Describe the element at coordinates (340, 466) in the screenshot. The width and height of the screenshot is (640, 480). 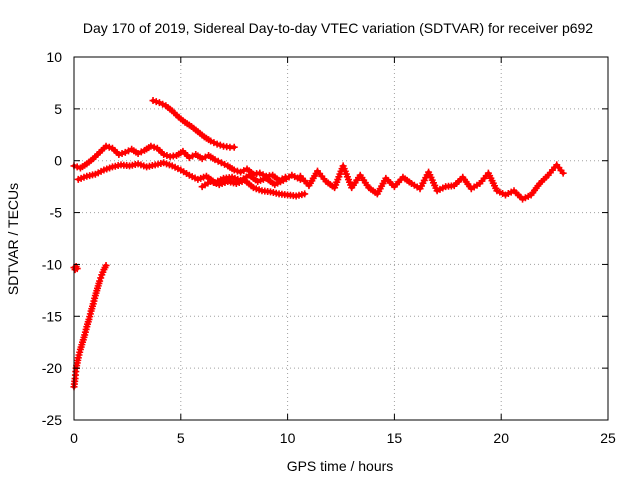
I see `x-axis-label: GPS time / hours` at that location.